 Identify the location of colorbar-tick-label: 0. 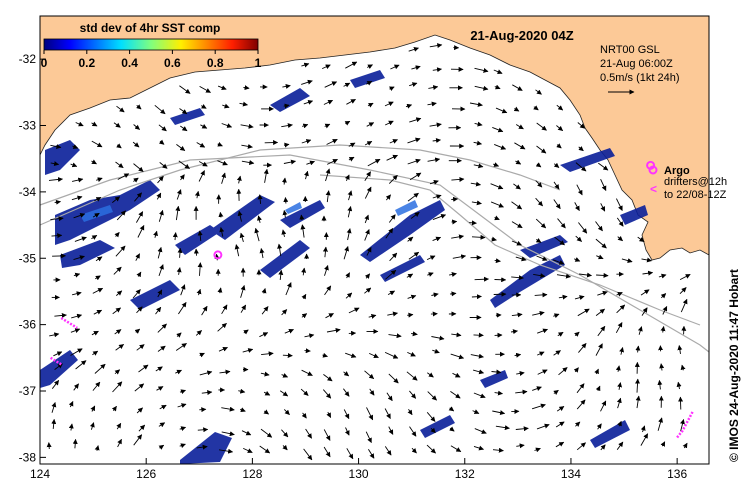
(44, 63).